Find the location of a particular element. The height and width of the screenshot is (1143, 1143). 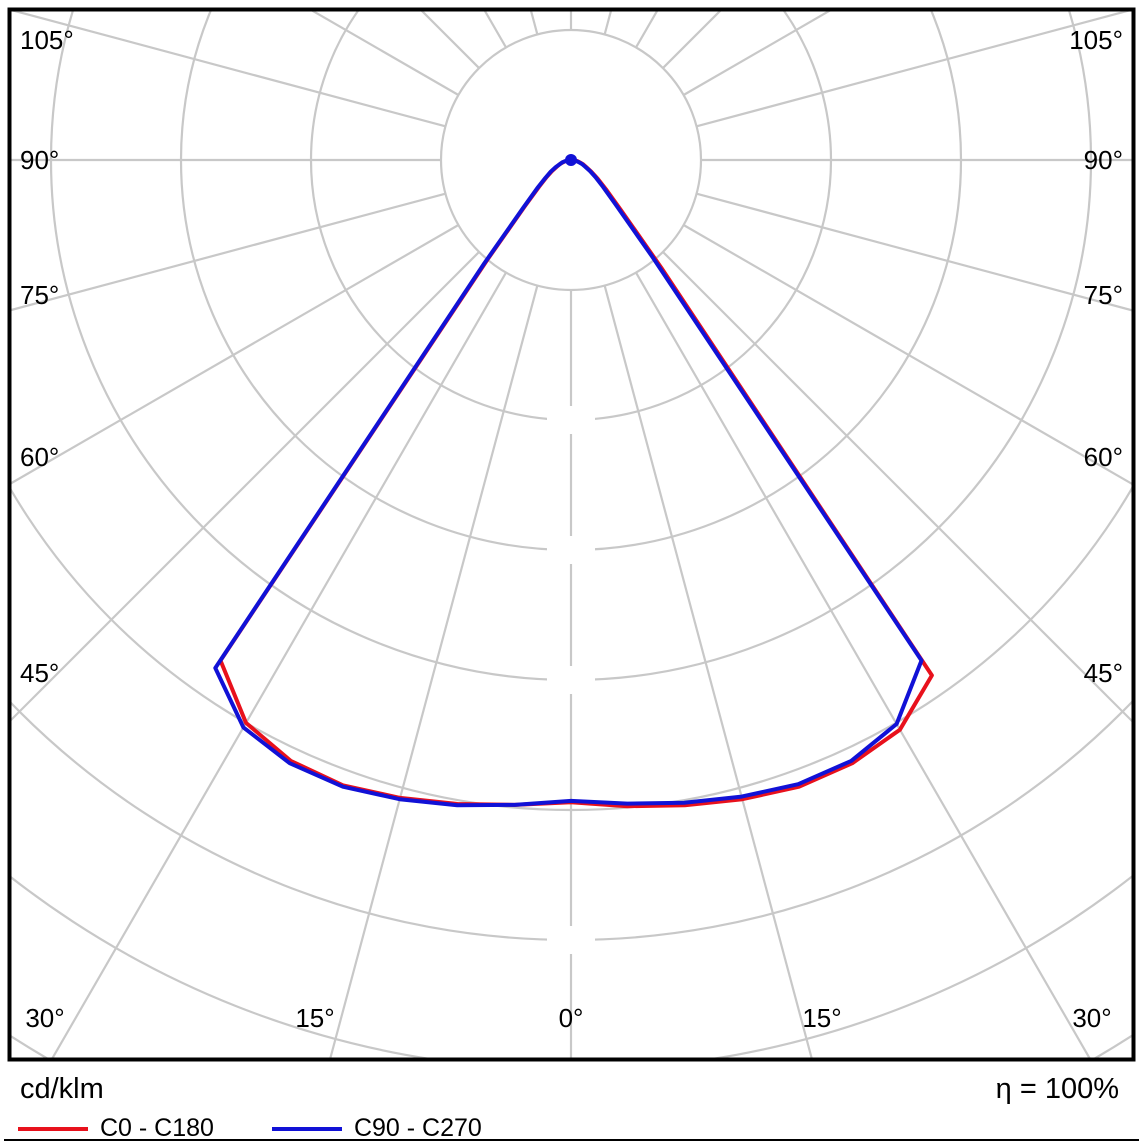

footer: cd/klm η = 100% C0 - C180 C90 - C270 is located at coordinates (571, 1106).